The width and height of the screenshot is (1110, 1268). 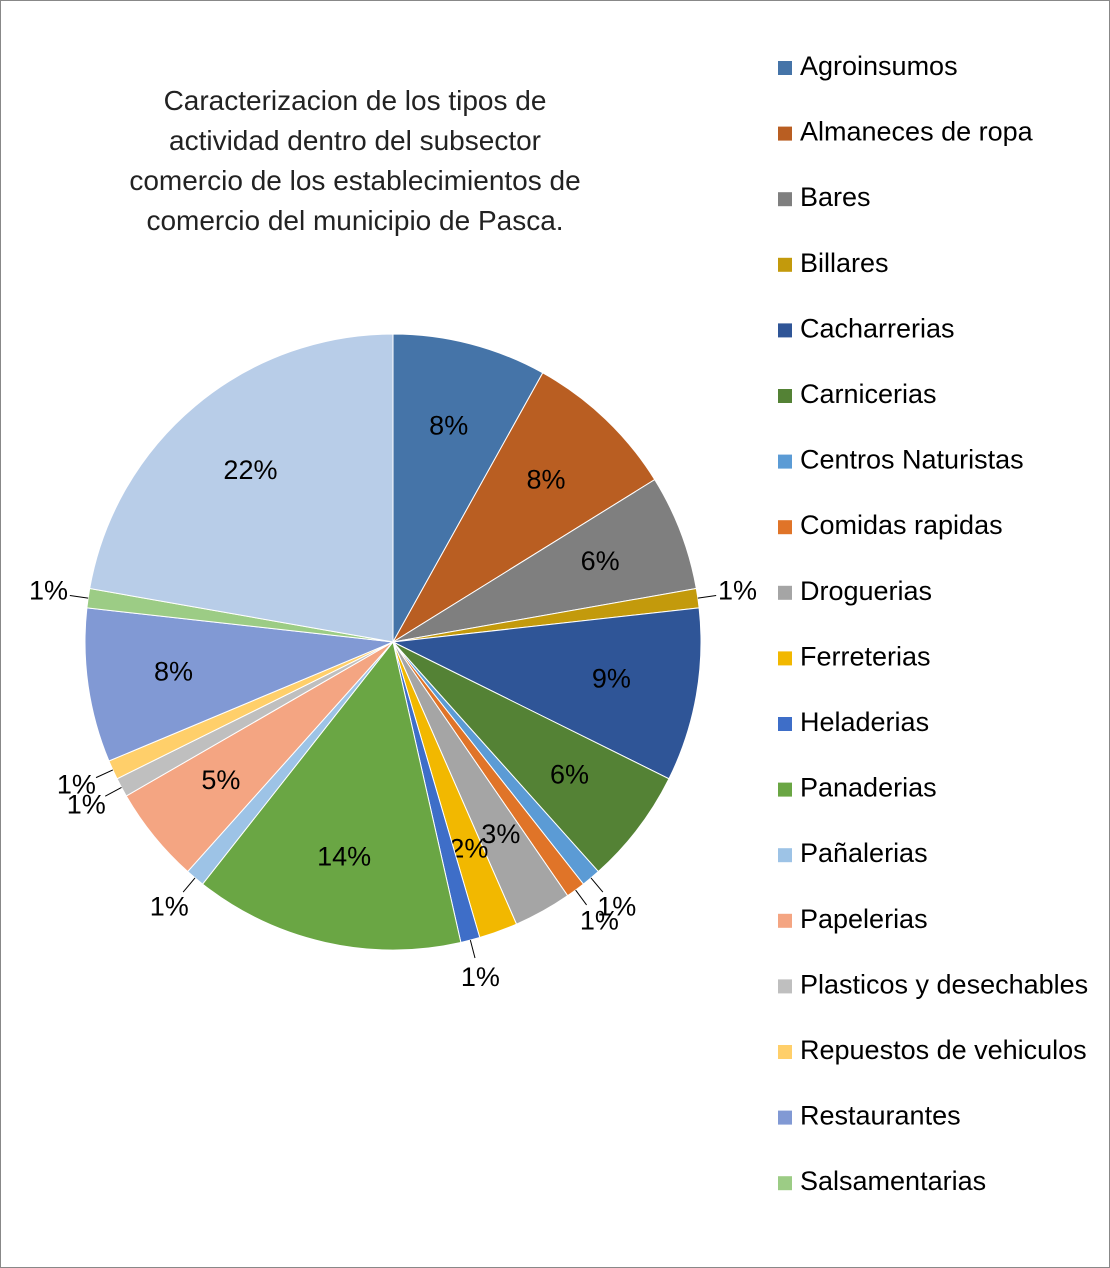 I want to click on legend-label: Panaderias, so click(x=868, y=788).